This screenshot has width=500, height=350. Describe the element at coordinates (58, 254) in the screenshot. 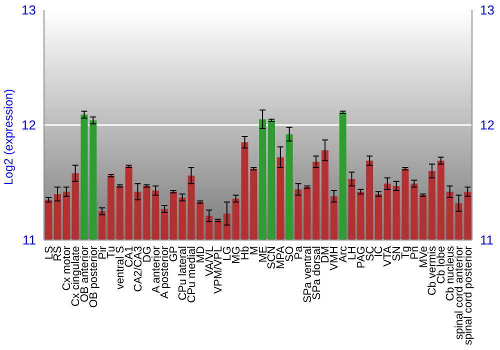

I see `x-tick-label: RS` at that location.